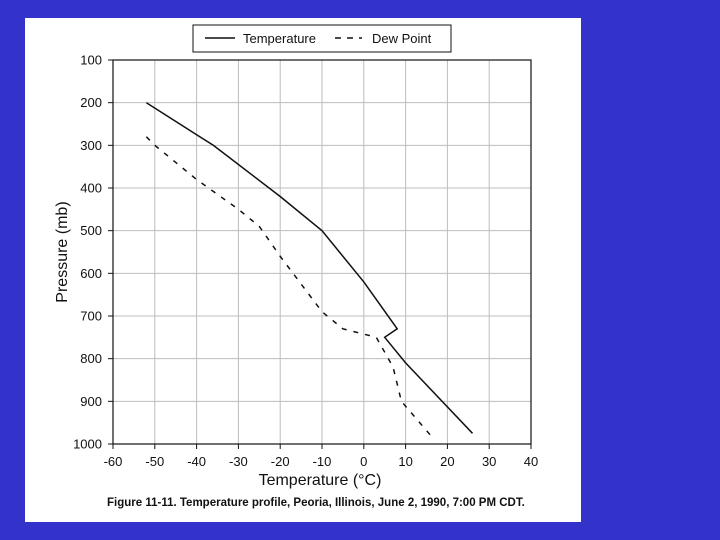 The width and height of the screenshot is (720, 540). I want to click on caption-figure-number: Figure 11-11., so click(142, 503).